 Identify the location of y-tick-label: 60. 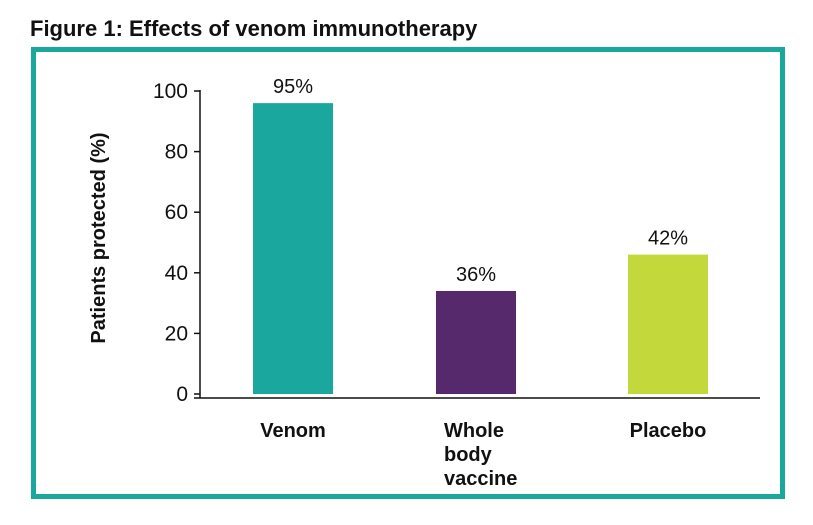
(176, 212).